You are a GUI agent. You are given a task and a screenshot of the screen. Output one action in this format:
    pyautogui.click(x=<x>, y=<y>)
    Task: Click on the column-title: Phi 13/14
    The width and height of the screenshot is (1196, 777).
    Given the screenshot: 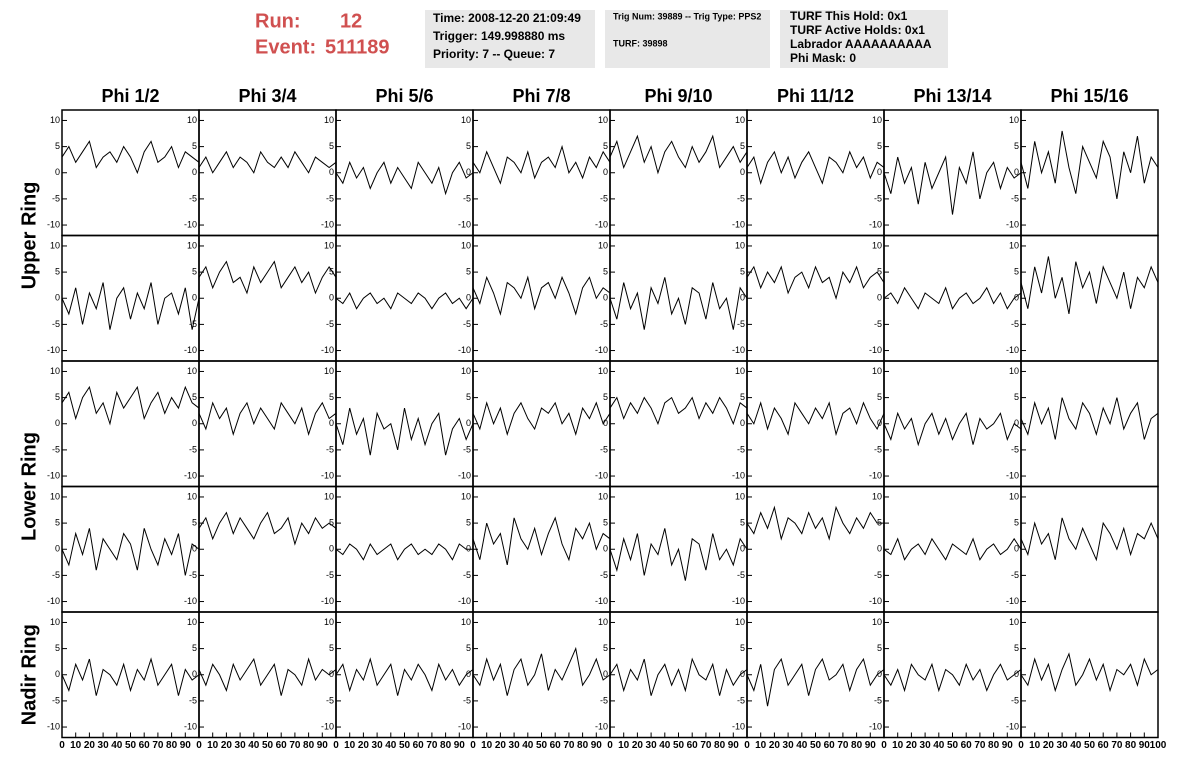 What is the action you would take?
    pyautogui.click(x=952, y=96)
    